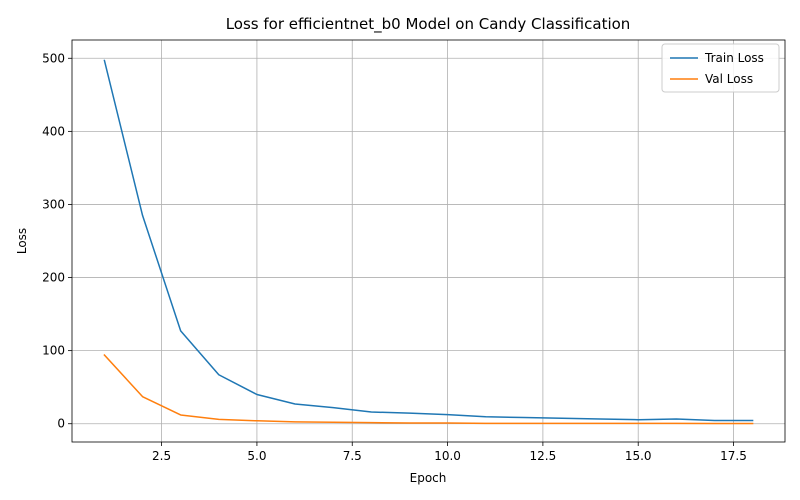  I want to click on legend-label: Val Loss, so click(729, 79).